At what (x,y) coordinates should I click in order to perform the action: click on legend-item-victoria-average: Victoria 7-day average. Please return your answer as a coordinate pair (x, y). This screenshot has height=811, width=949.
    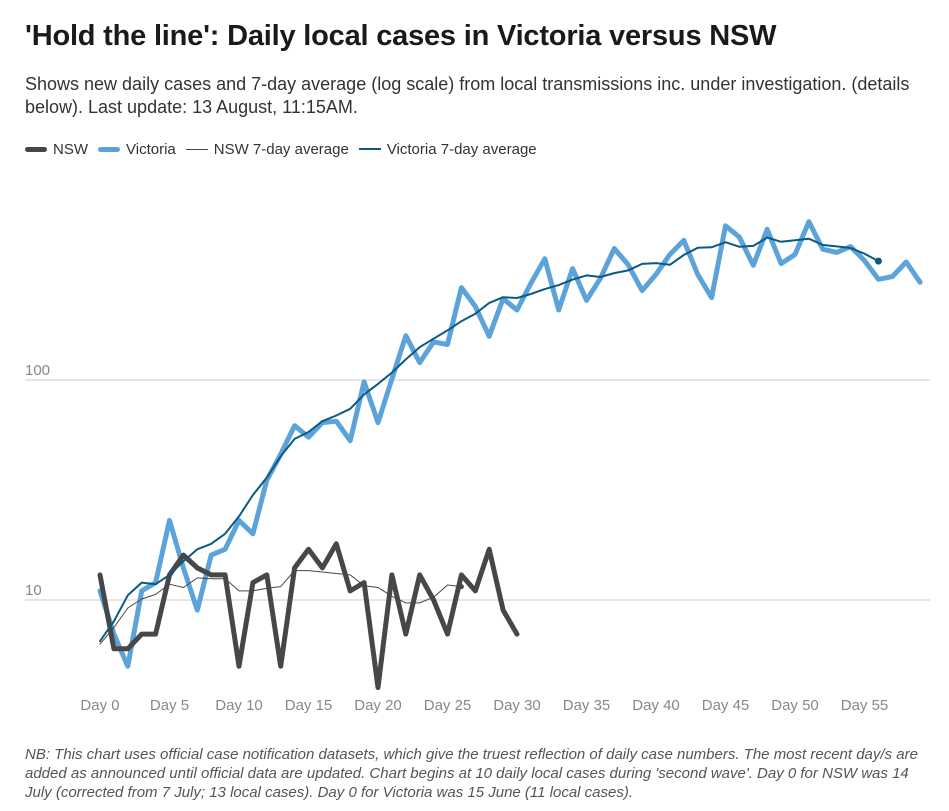
    Looking at the image, I should click on (447, 149).